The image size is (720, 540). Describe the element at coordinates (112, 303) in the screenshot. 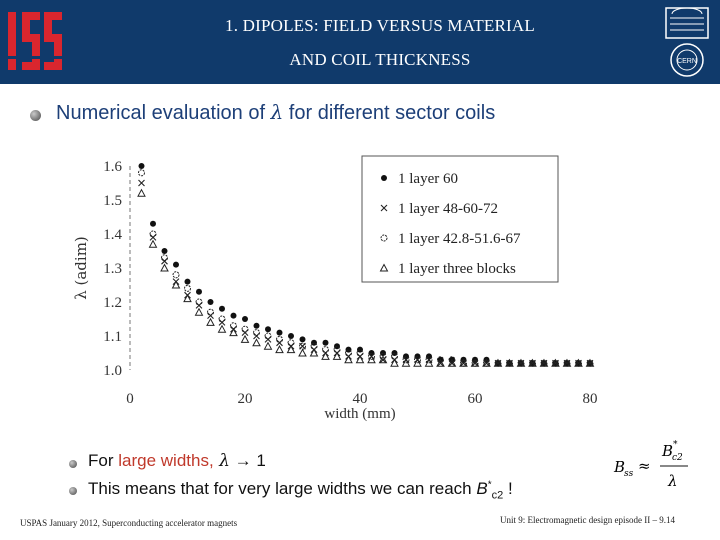

I see `y-tick-label: 1.2` at that location.